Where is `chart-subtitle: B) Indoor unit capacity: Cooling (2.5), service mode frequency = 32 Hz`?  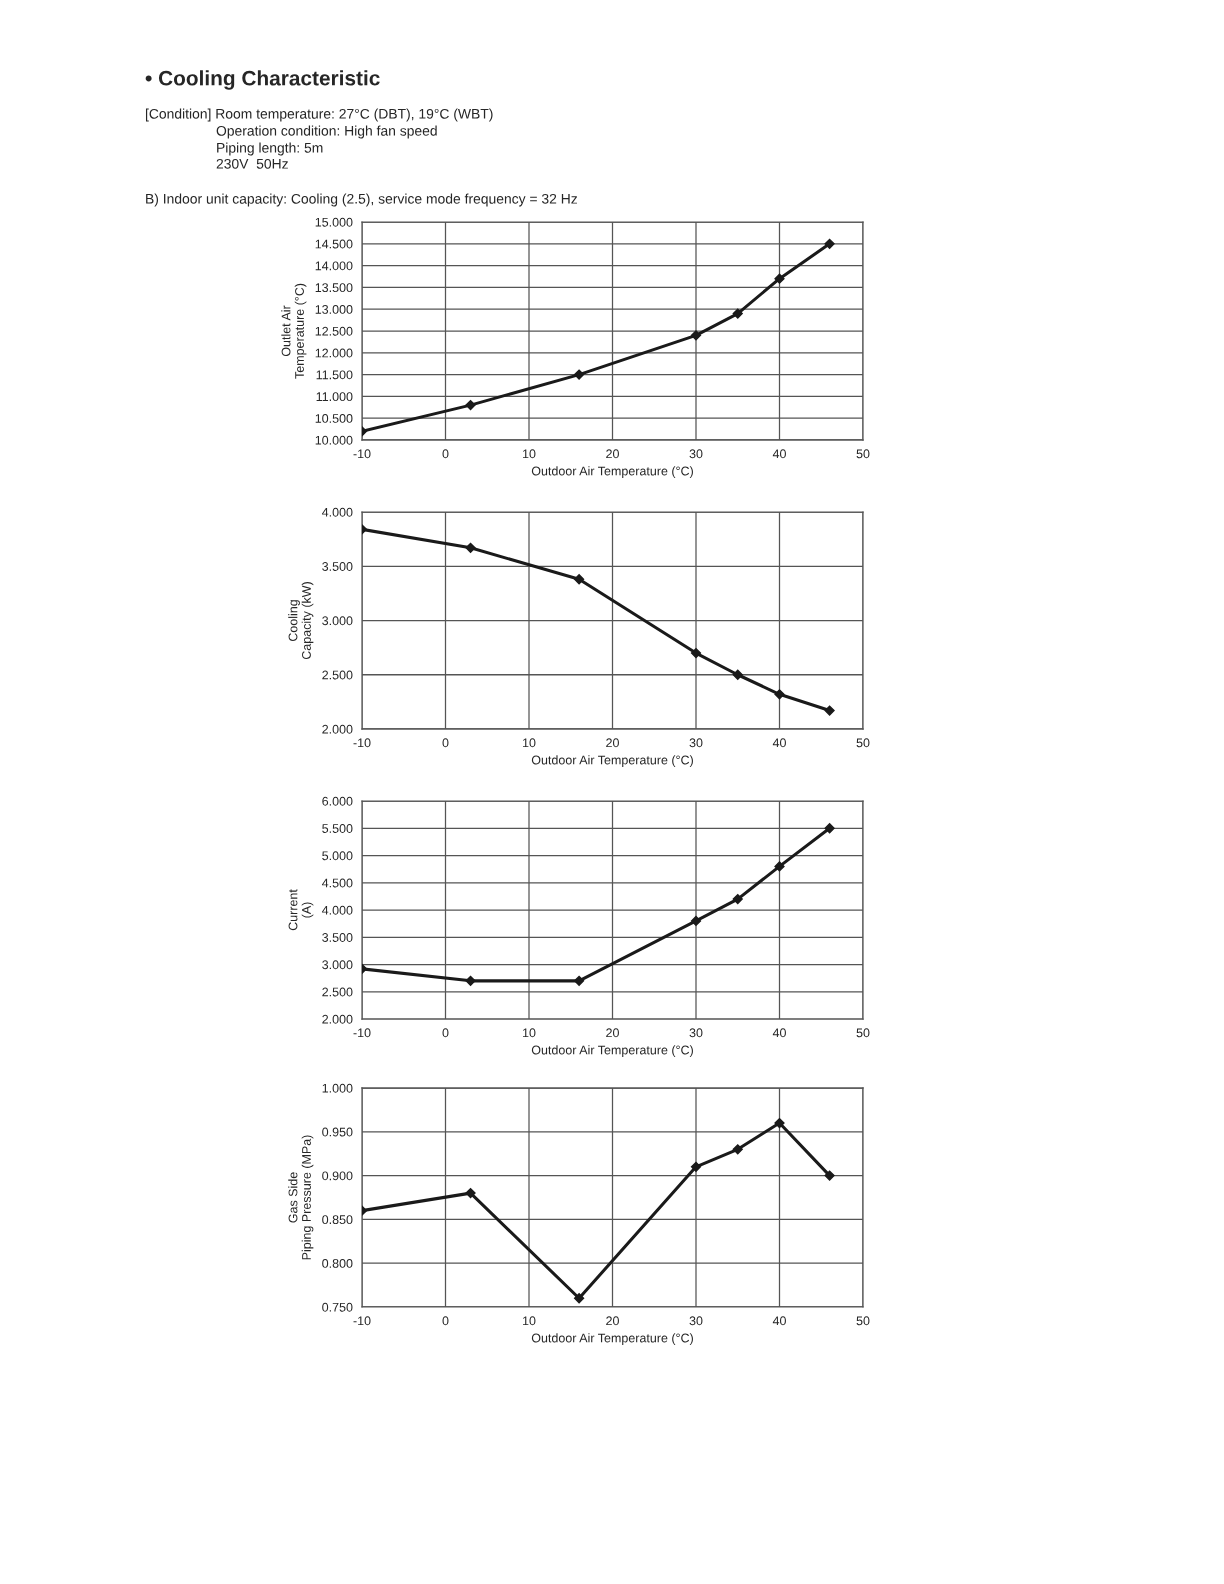
chart-subtitle: B) Indoor unit capacity: Cooling (2.5), service mode frequency = 32 Hz is located at coordinates (362, 200).